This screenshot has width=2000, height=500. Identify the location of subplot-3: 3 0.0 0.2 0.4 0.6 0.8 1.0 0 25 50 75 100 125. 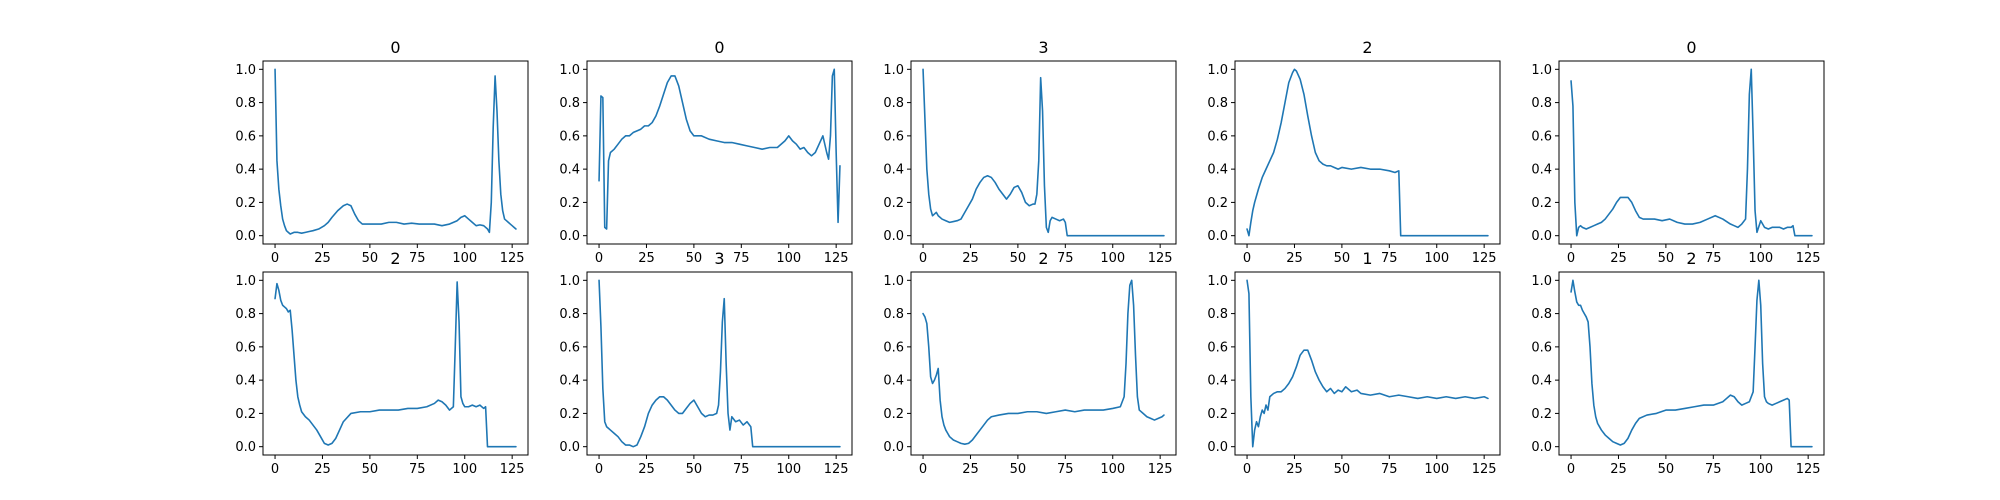
(1030, 152).